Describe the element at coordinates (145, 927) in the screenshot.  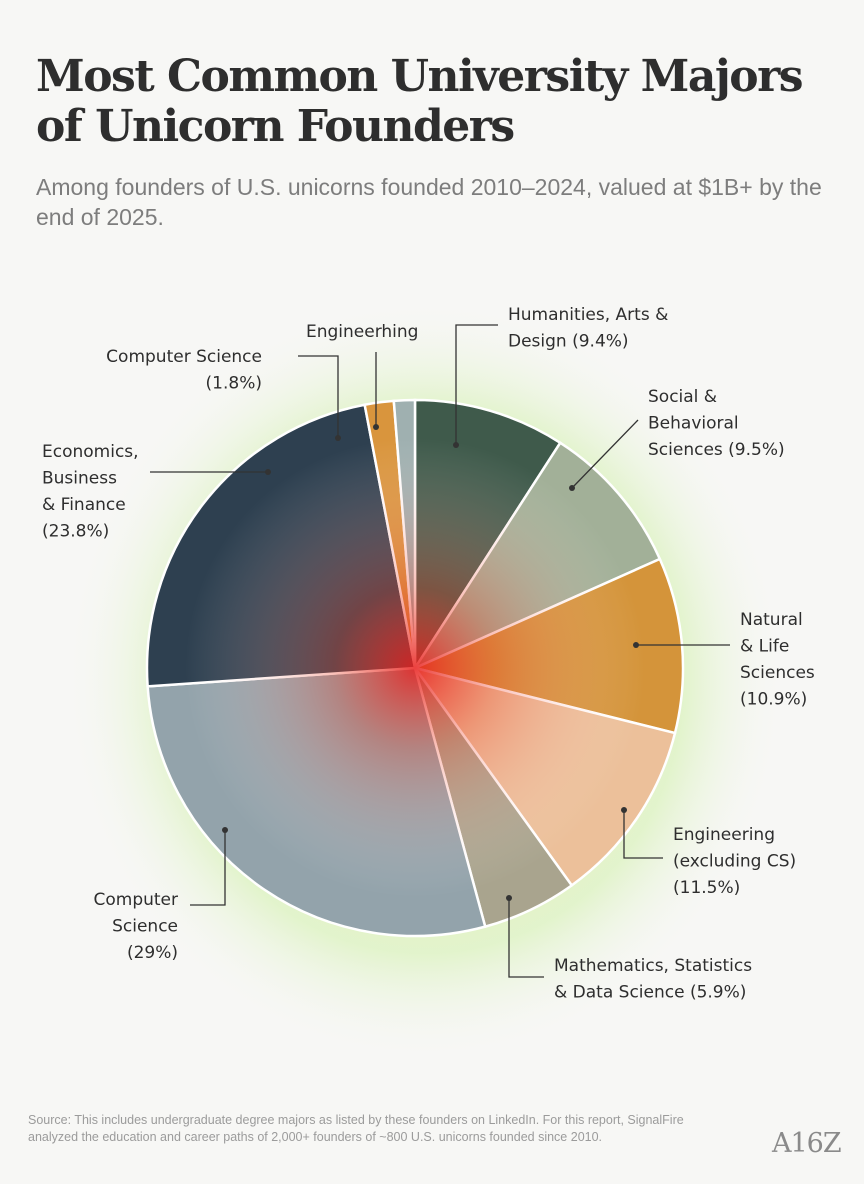
I see `slice-label-line: Science` at that location.